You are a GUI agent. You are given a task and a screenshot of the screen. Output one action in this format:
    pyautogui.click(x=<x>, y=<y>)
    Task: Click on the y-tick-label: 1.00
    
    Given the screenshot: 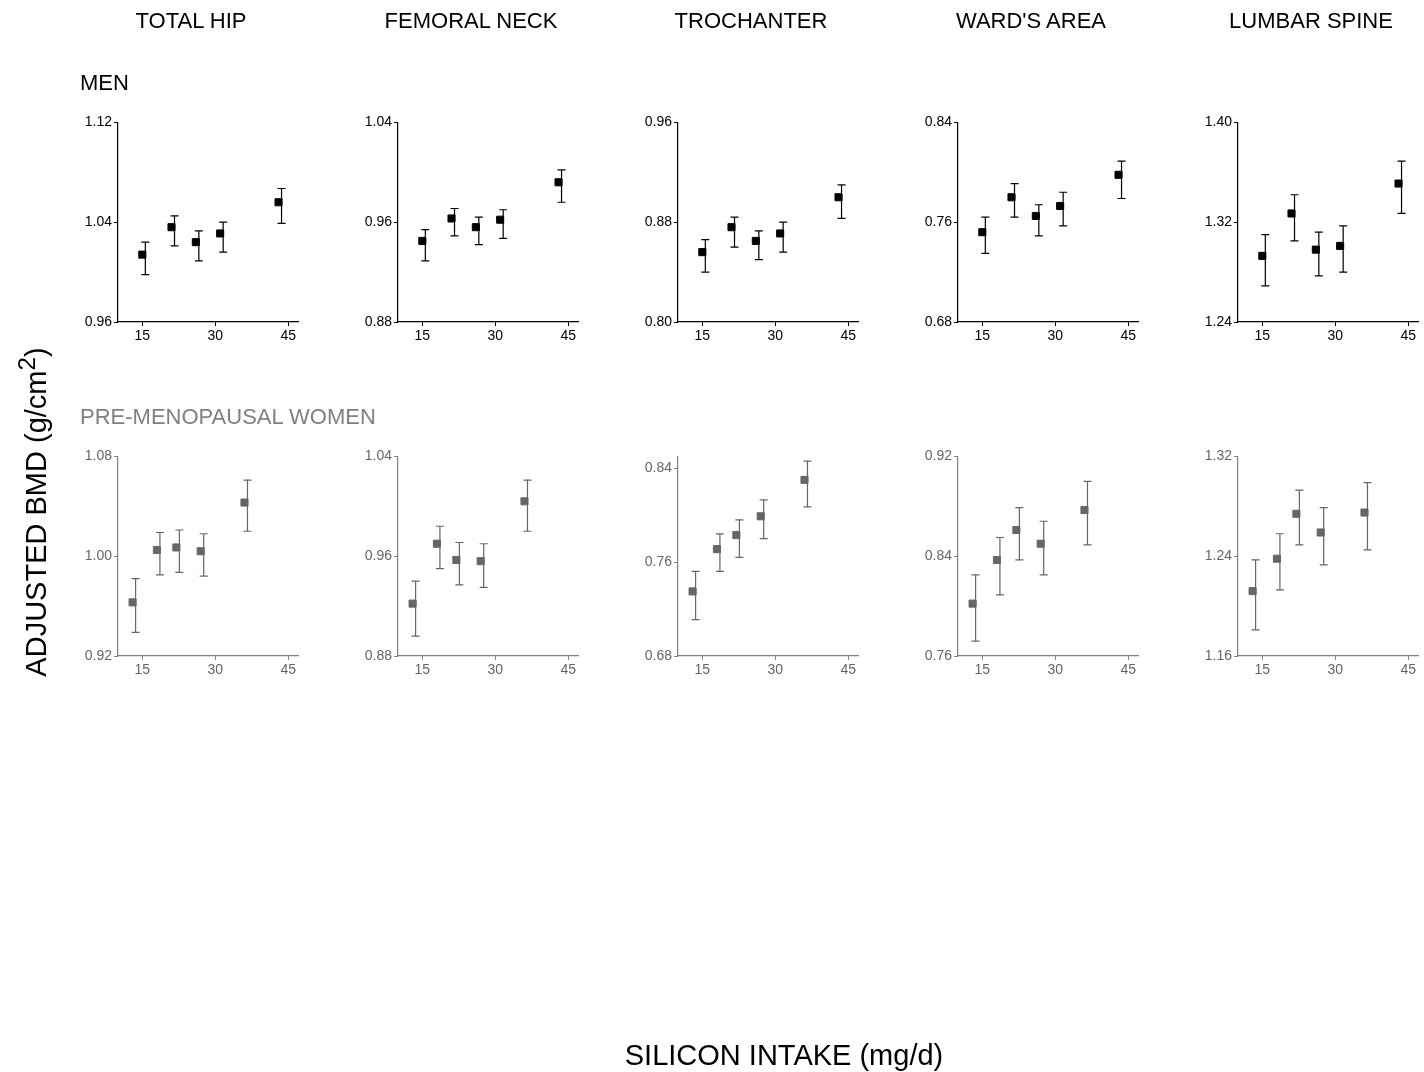 What is the action you would take?
    pyautogui.click(x=98, y=555)
    